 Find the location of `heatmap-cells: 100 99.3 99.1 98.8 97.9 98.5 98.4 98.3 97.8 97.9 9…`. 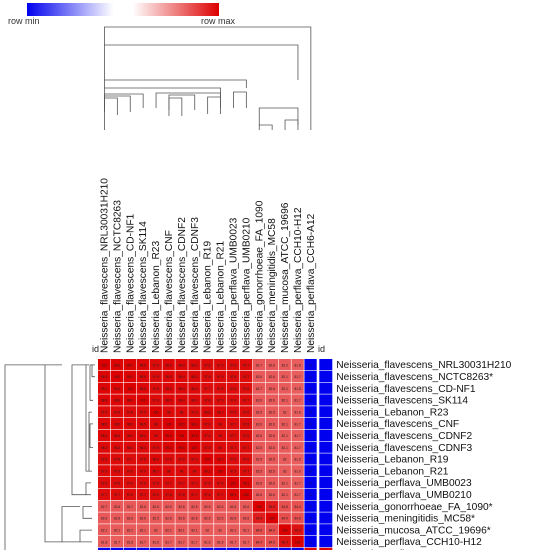

heatmap-cells: 100 99.3 99.1 98.8 97.9 98.5 98.4 98.3 97.8 97.9 9… is located at coordinates (207, 454).